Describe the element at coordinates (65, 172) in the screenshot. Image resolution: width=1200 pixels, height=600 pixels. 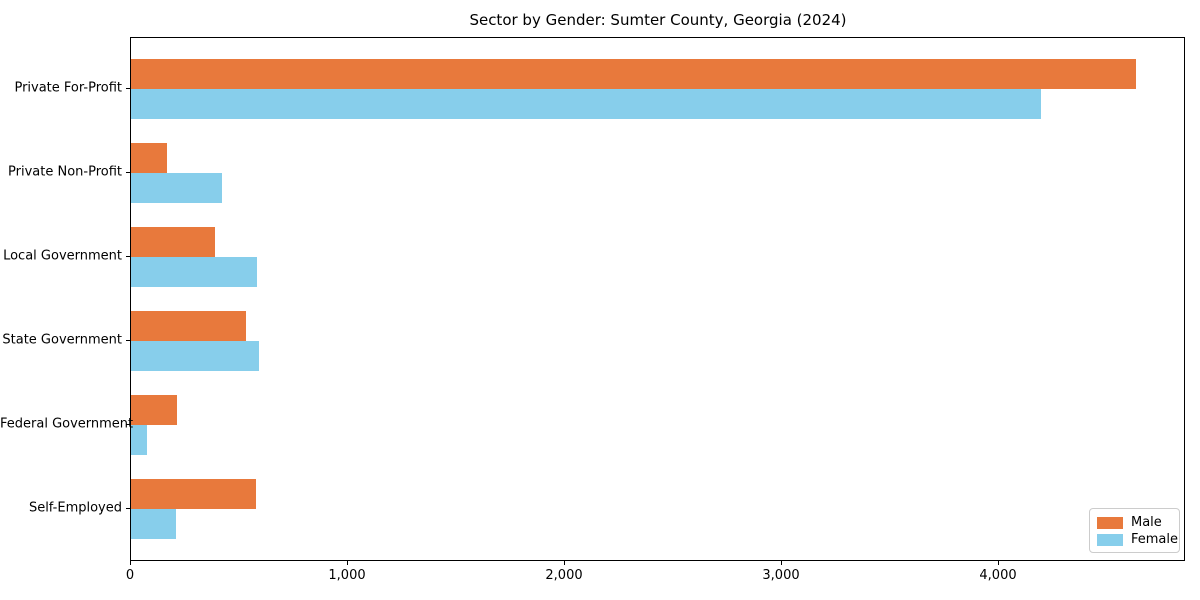
I see `y-tick-label: Private Non-Profit` at that location.